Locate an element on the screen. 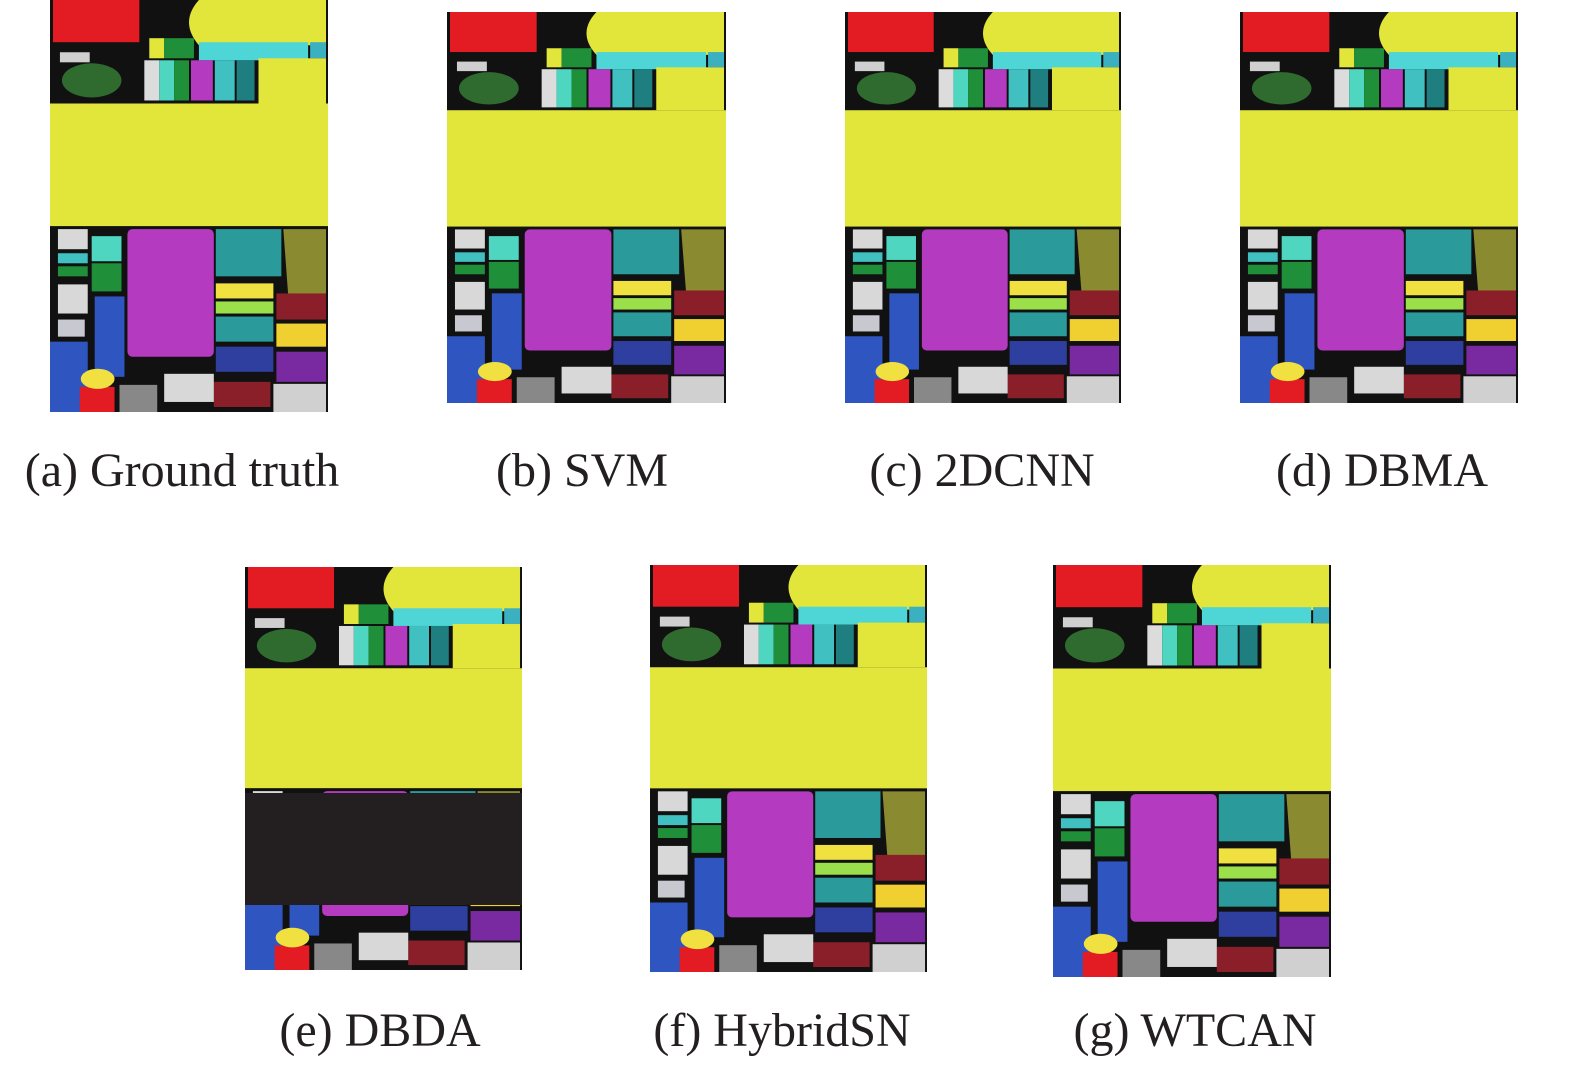 The width and height of the screenshot is (1575, 1069). caption: (g) WTCAN is located at coordinates (1194, 1030).